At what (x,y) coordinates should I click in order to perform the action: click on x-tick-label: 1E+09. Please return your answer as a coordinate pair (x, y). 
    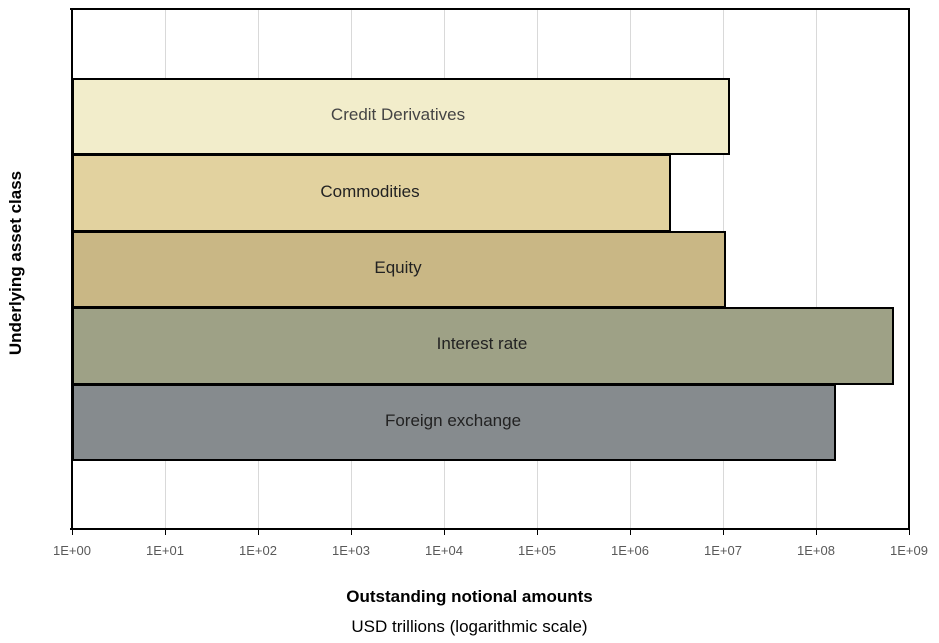
    Looking at the image, I should click on (909, 550).